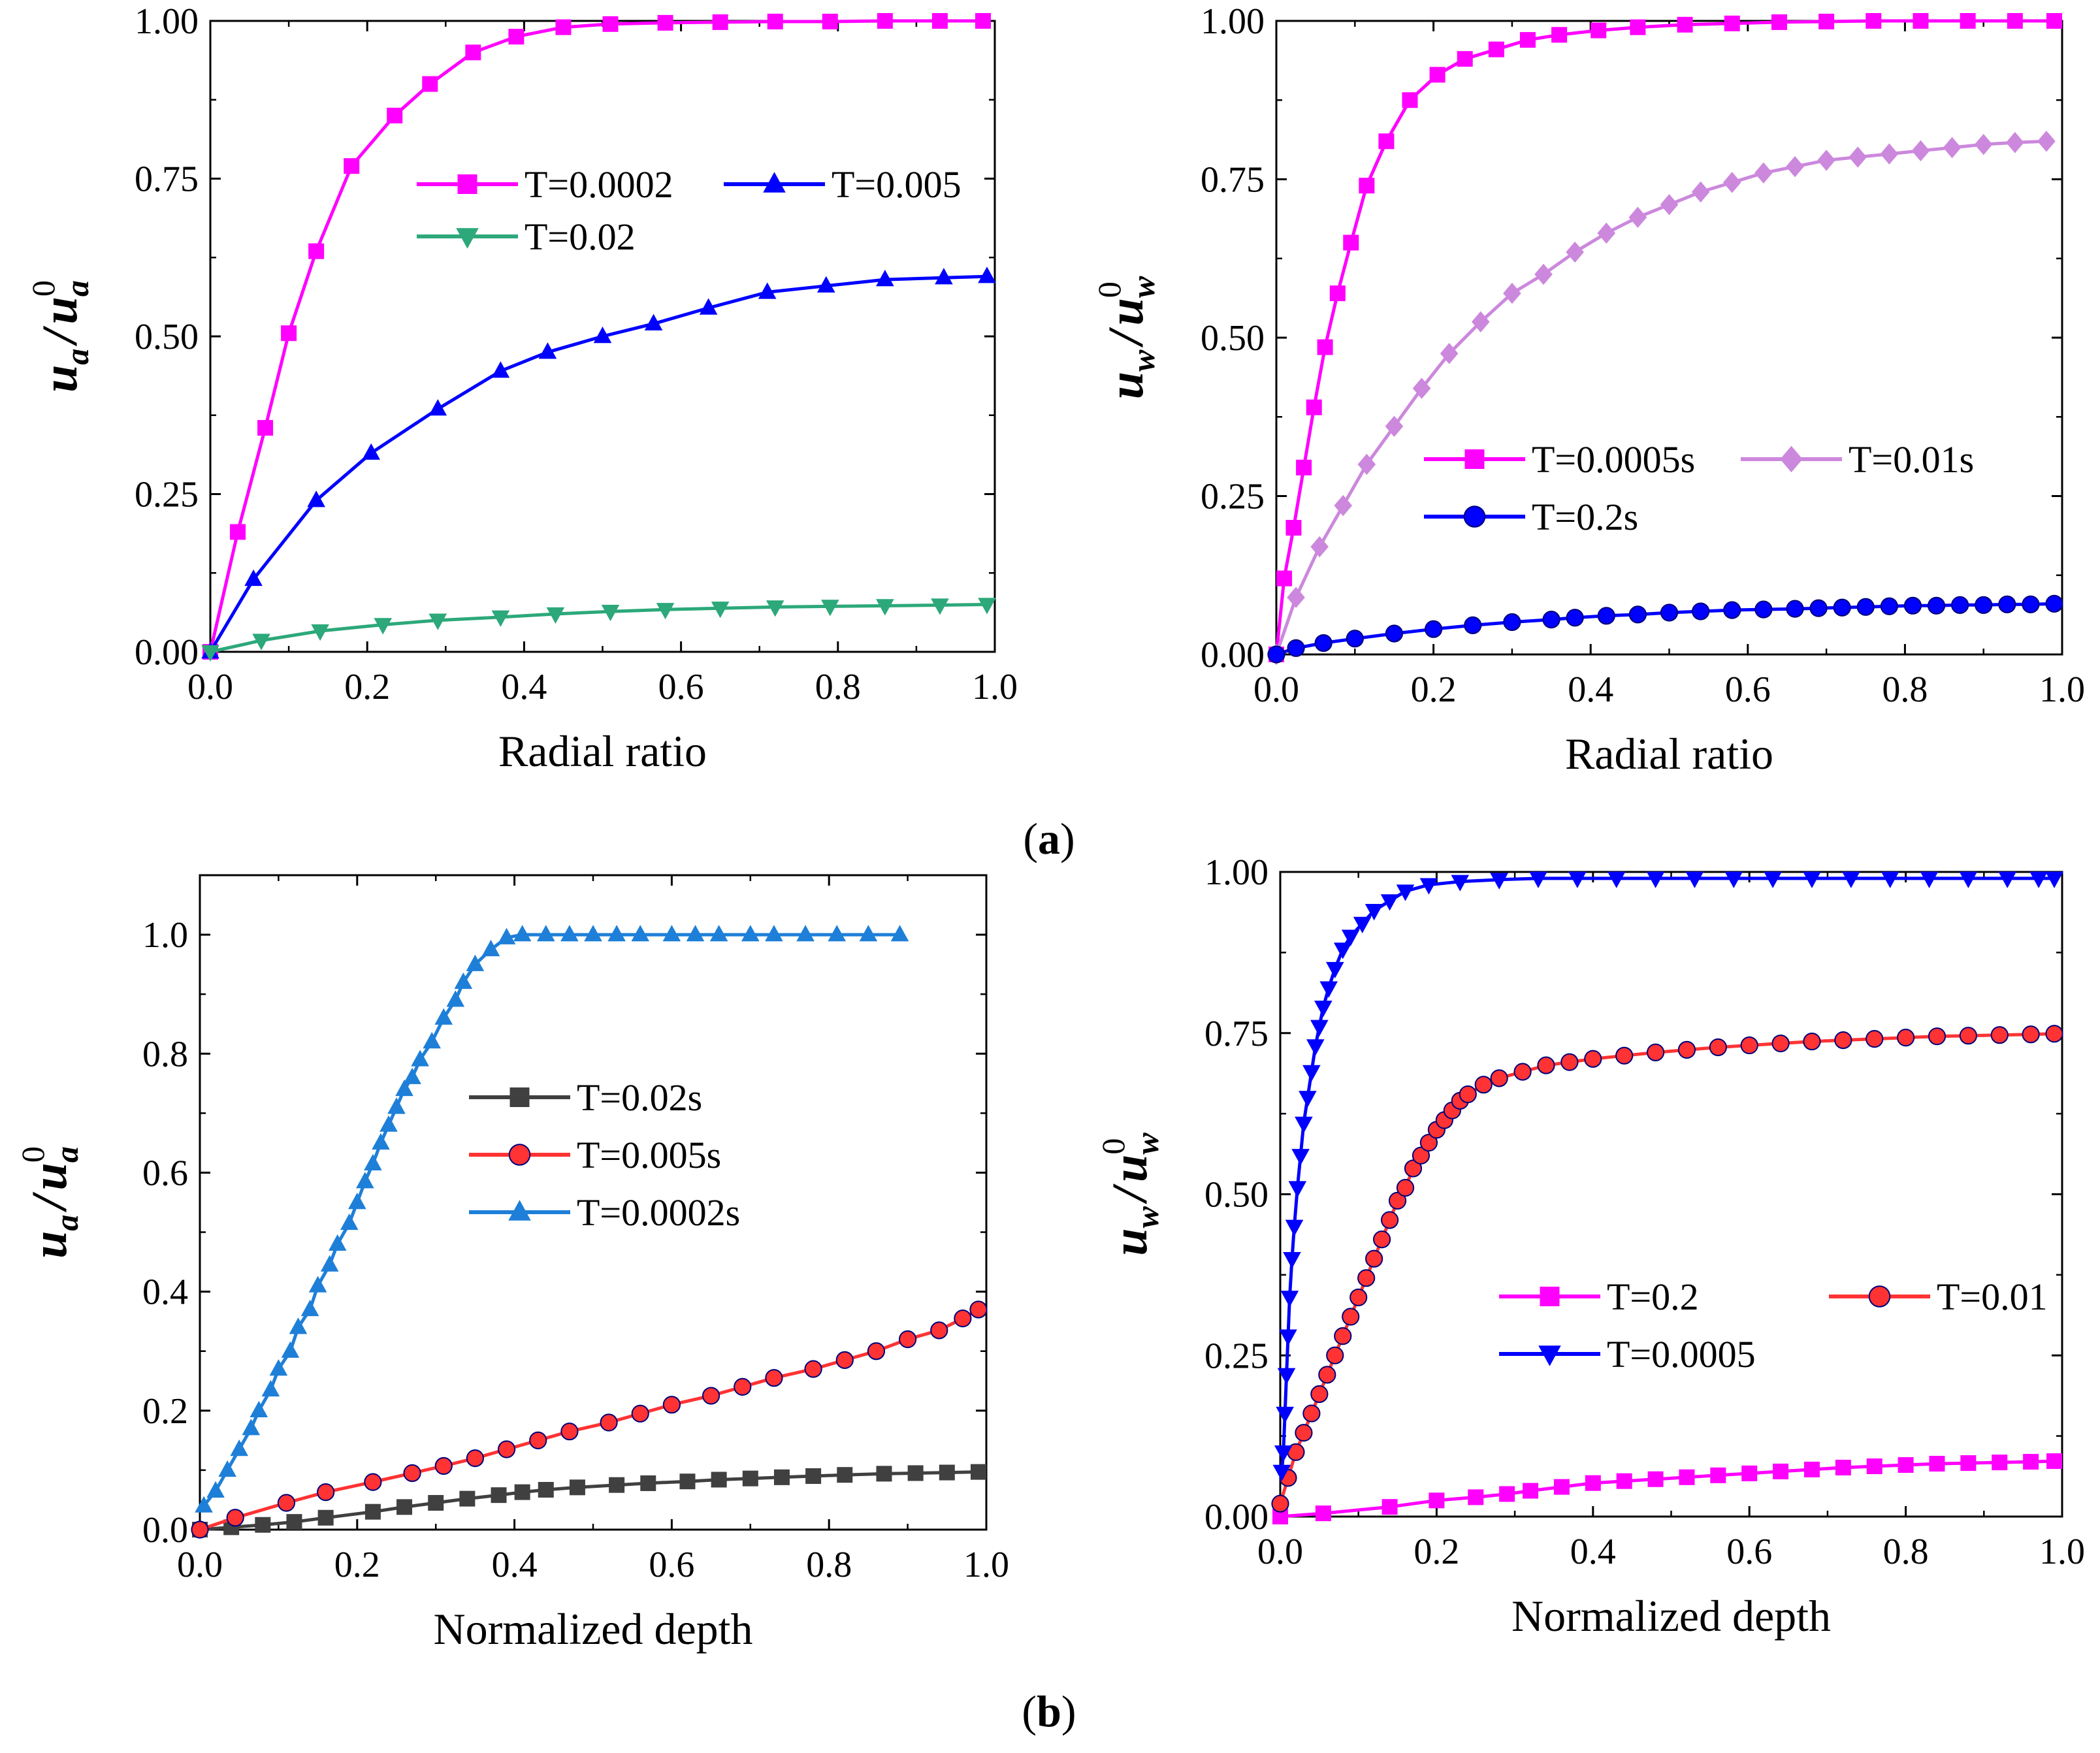 Image resolution: width=2100 pixels, height=1753 pixels. Describe the element at coordinates (1667, 1269) in the screenshot. I see `series-T=0.01` at that location.